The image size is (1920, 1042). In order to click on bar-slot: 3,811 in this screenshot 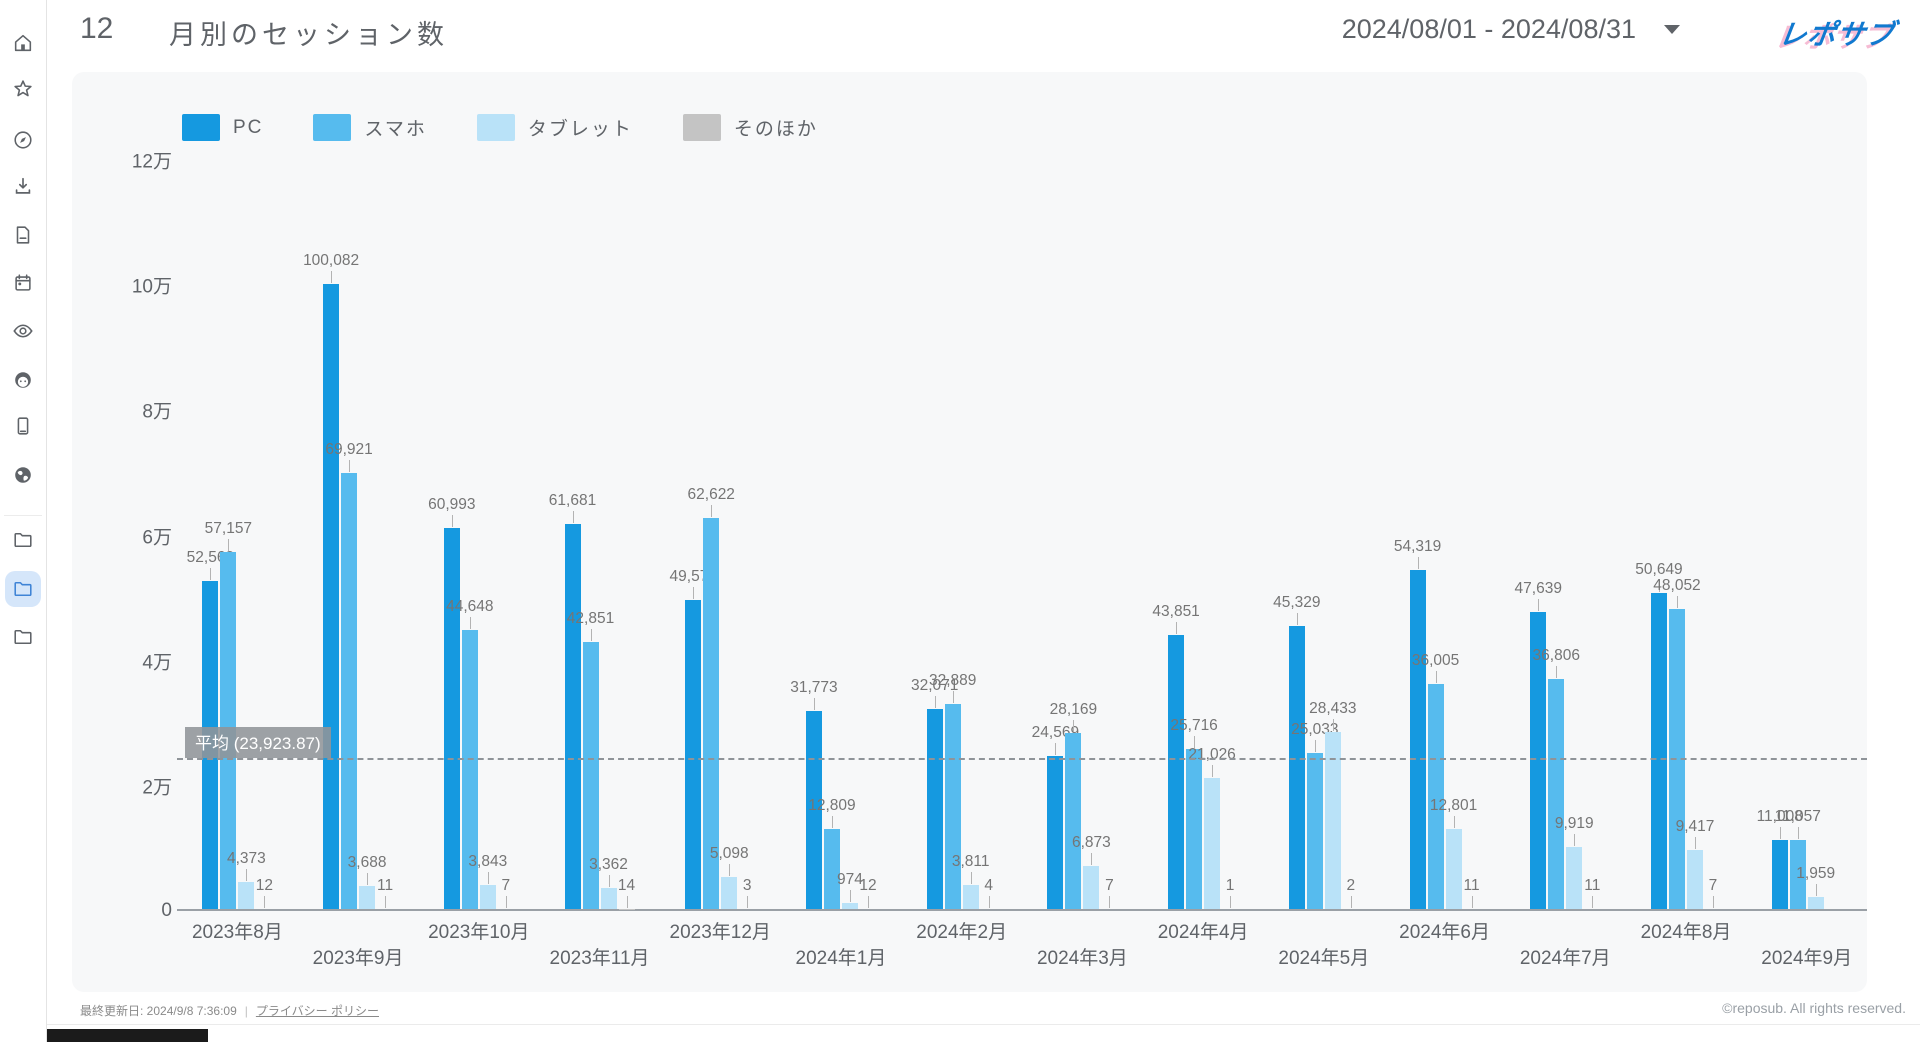, I will do `click(970, 534)`.